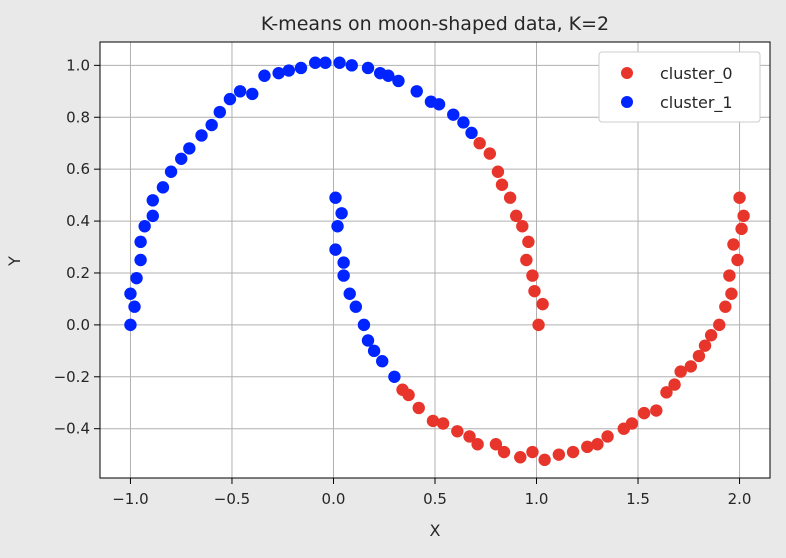  Describe the element at coordinates (72, 429) in the screenshot. I see `y-tick-label: −0.4` at that location.